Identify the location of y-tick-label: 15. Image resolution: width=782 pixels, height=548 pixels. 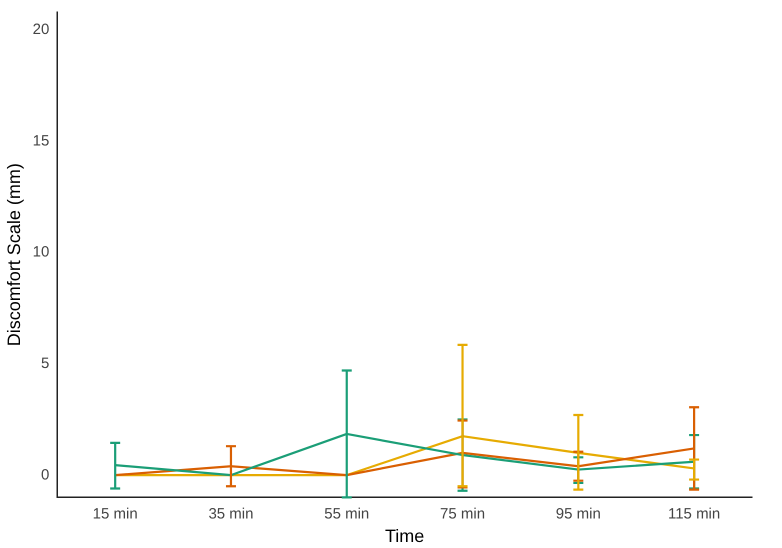
(41, 141).